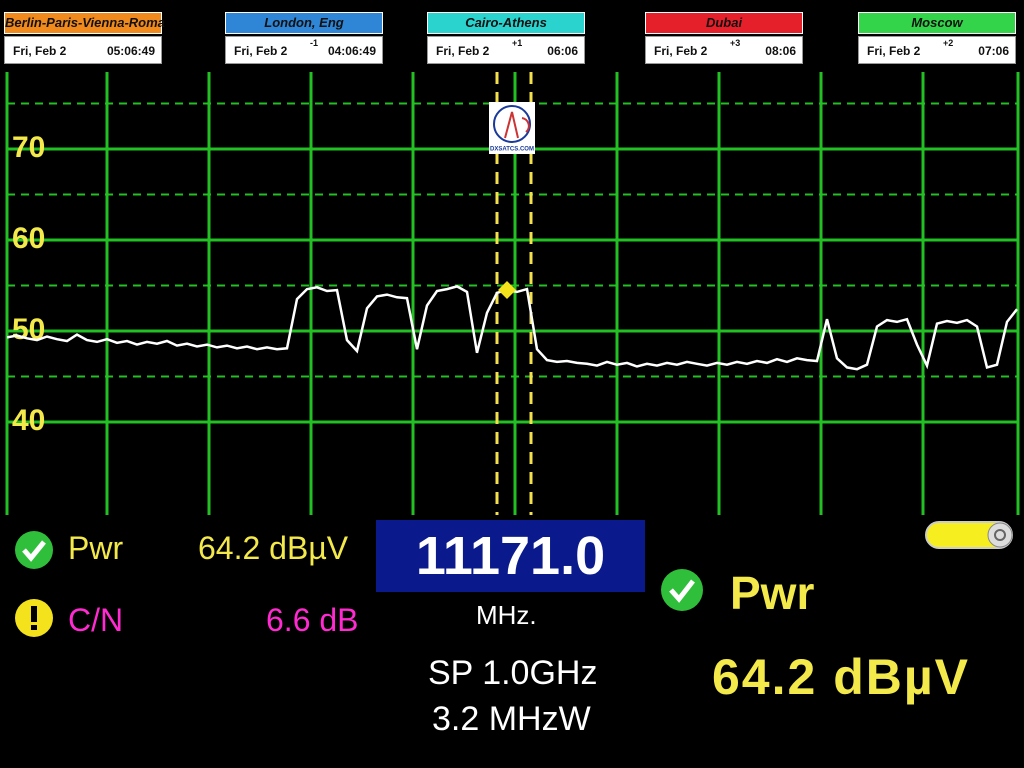 This screenshot has width=1024, height=768. I want to click on clock-city: Cairo-Athens, so click(506, 23).